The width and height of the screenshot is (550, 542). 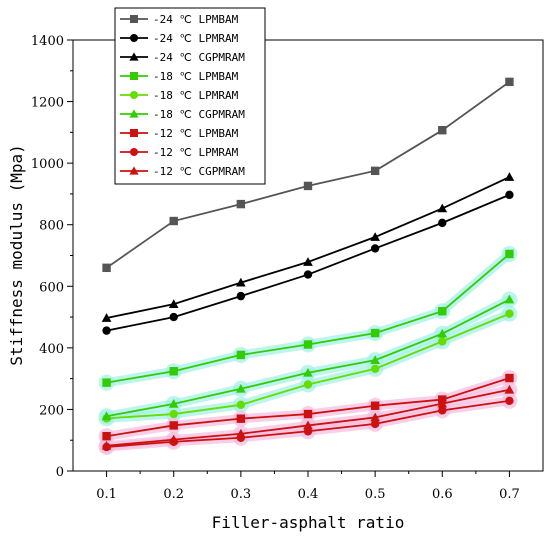 I want to click on x-tick-label: 0.1, so click(x=106, y=494).